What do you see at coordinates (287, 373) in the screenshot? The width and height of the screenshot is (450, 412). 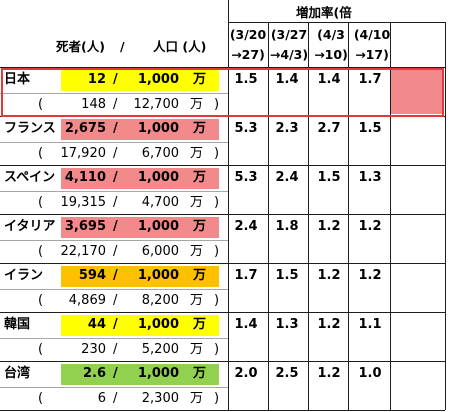 I see `growth-rate: 2.5` at bounding box center [287, 373].